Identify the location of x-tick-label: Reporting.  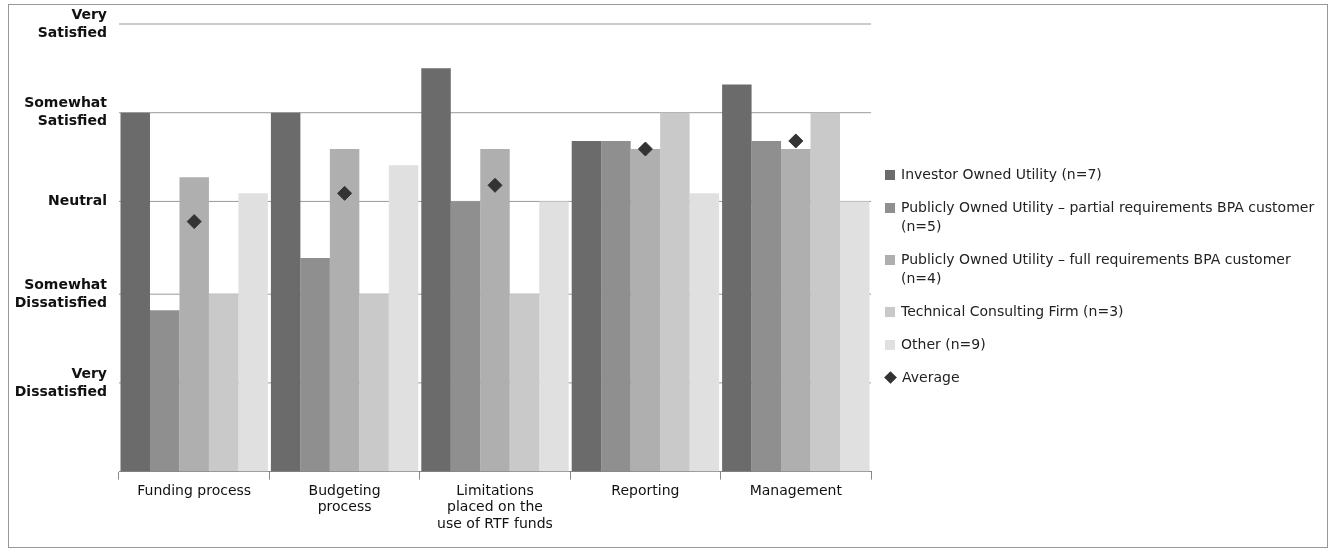
(645, 489).